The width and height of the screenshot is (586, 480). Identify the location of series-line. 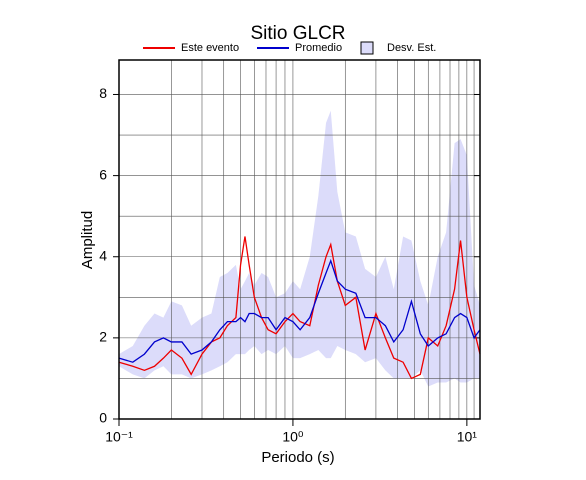
(299, 310).